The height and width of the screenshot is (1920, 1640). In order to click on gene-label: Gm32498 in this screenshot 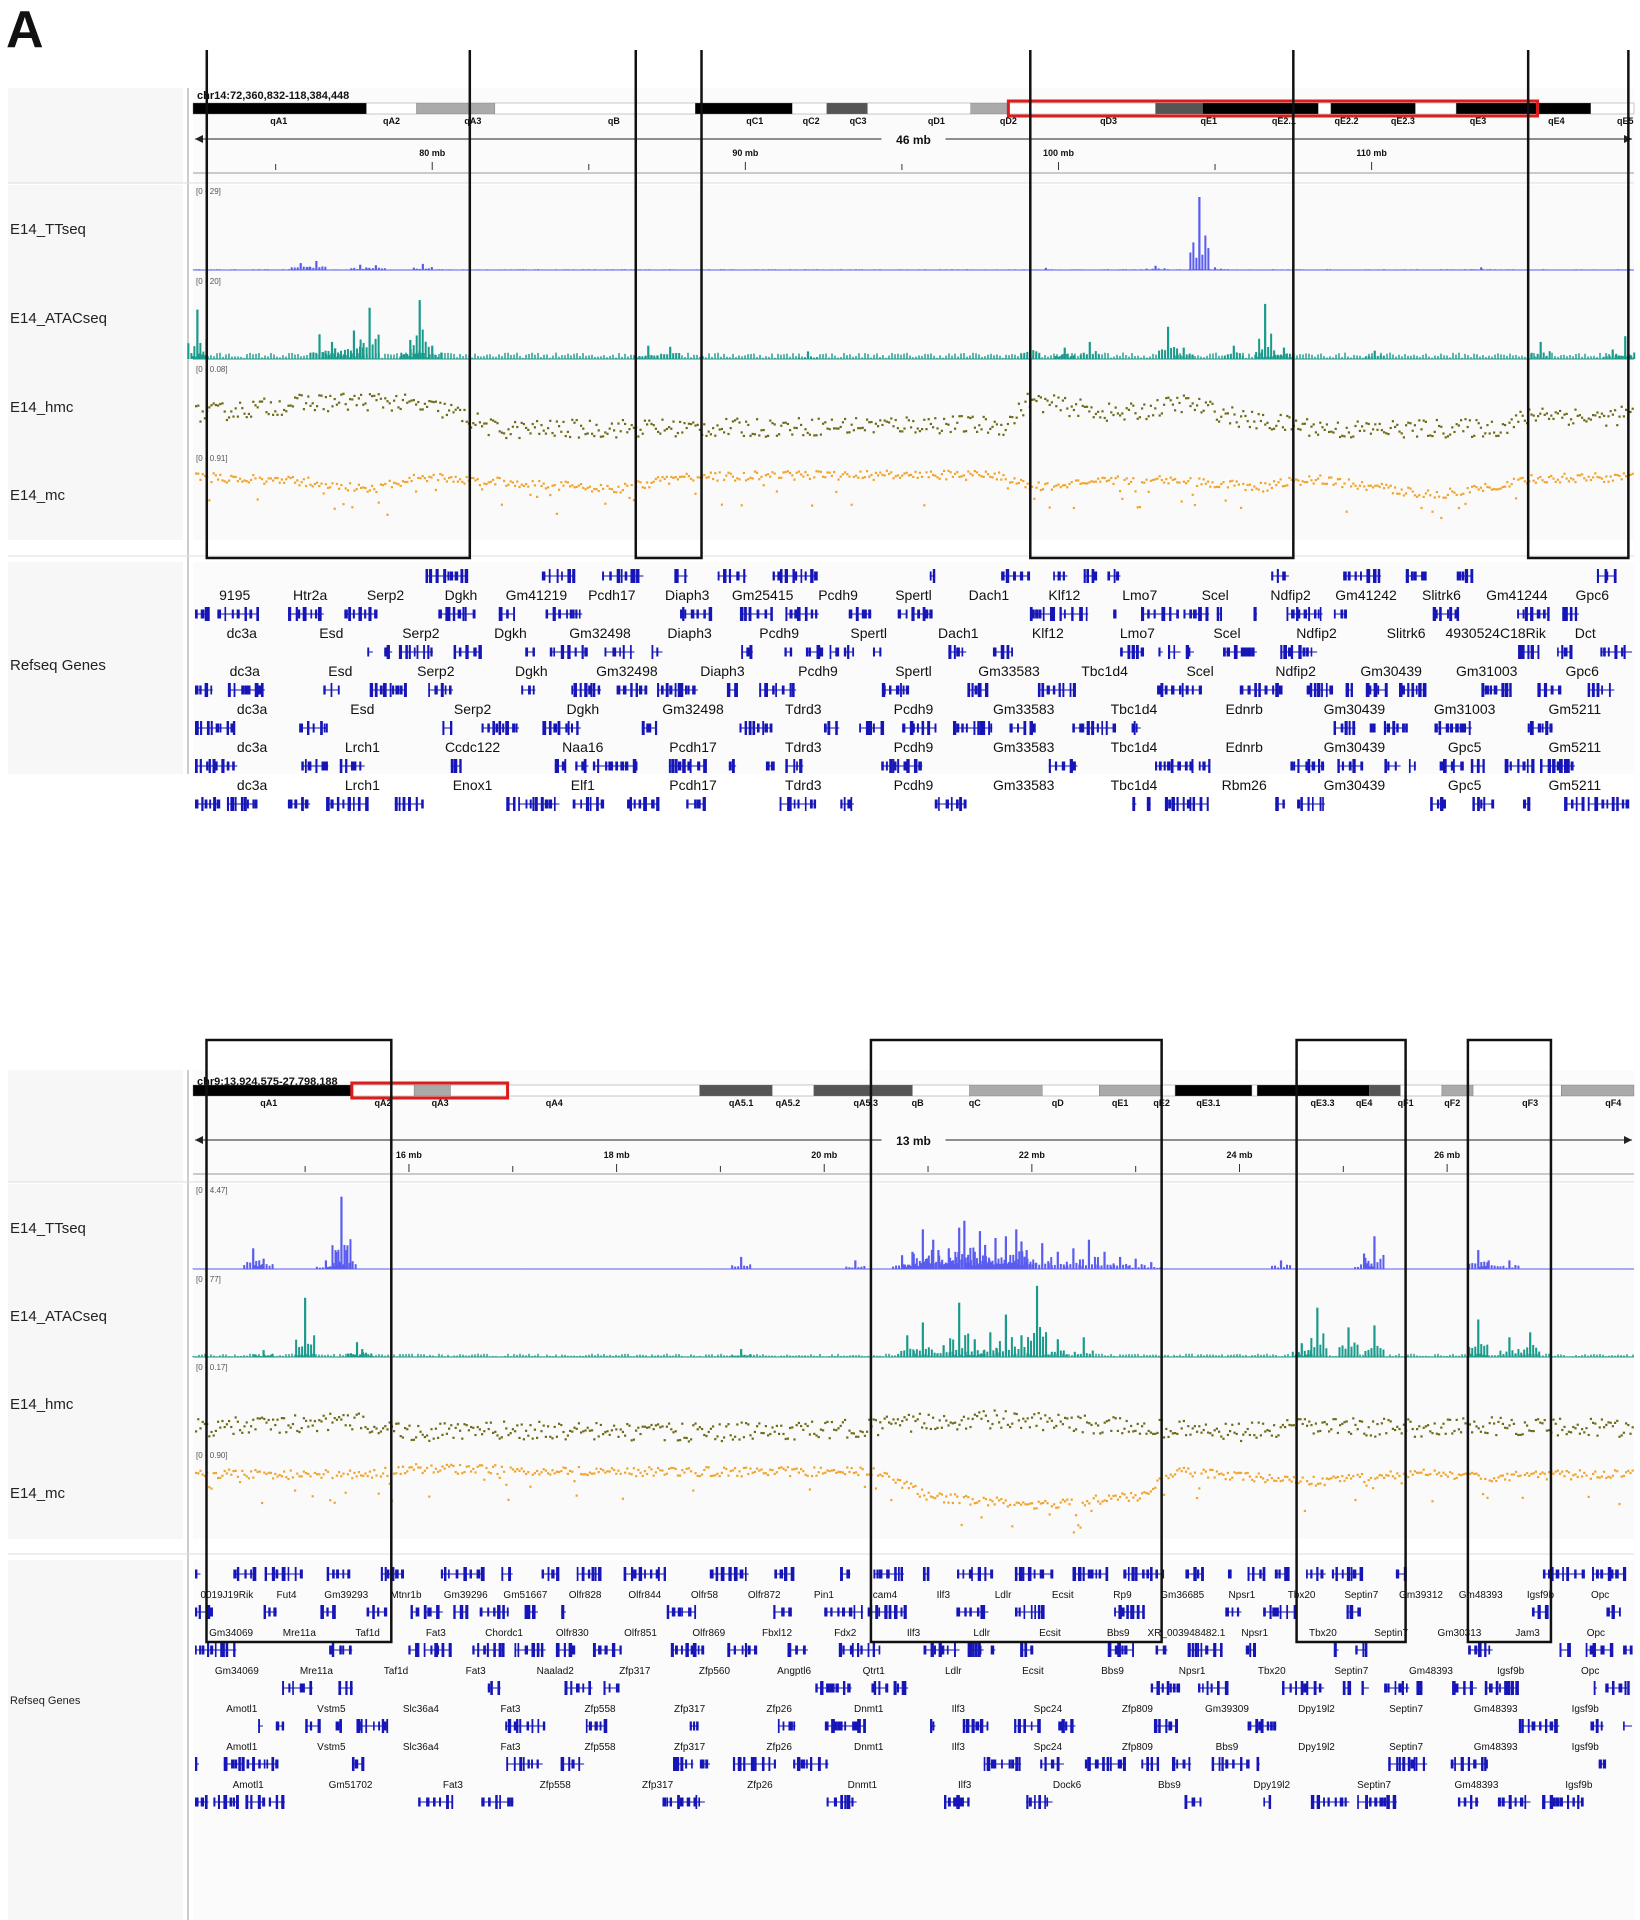, I will do `click(627, 671)`.